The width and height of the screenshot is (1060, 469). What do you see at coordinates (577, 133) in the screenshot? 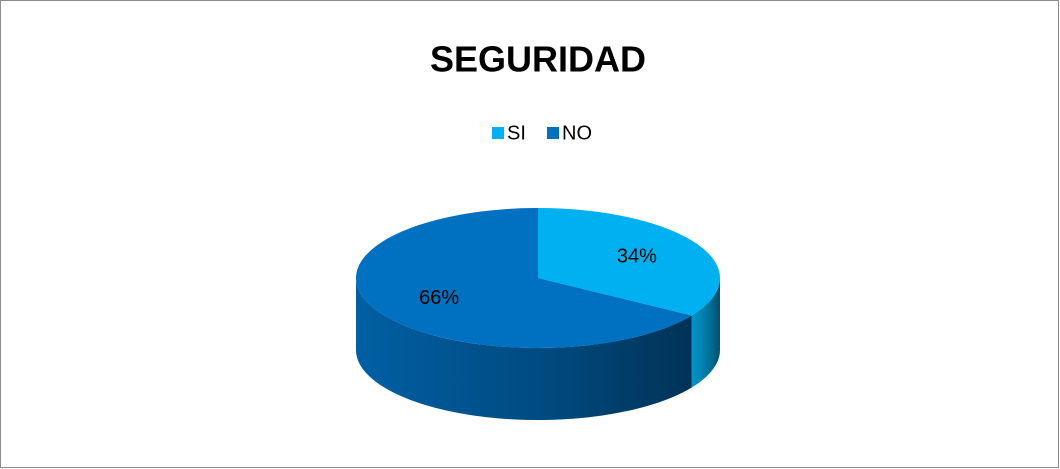
I see `legend-label: NO` at bounding box center [577, 133].